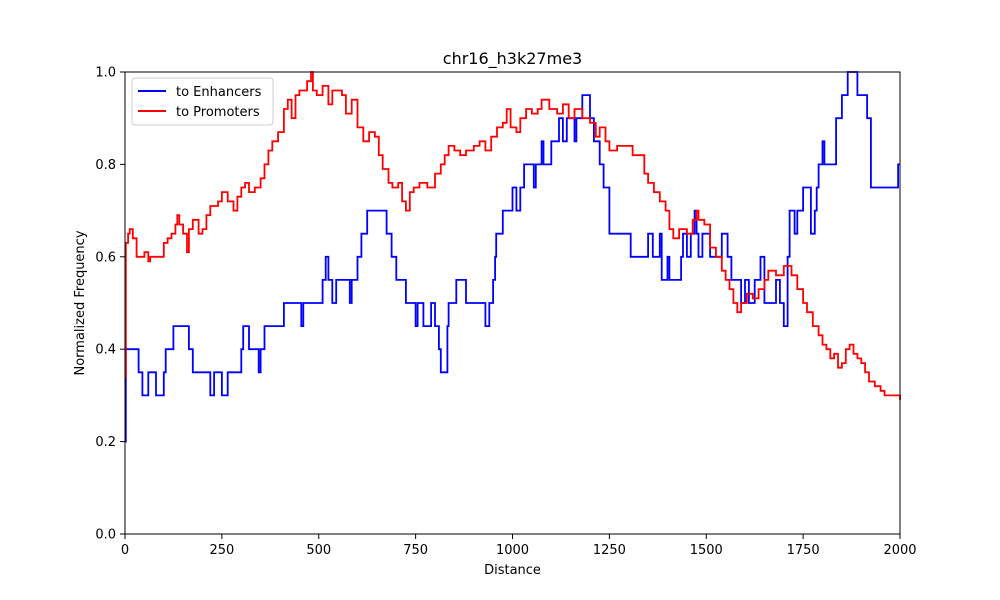  I want to click on y-tick-label: 0.8, so click(105, 165).